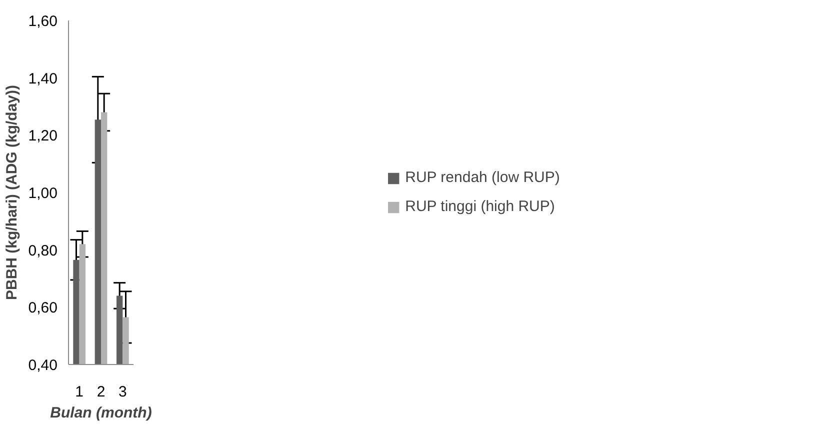 The image size is (813, 424). What do you see at coordinates (43, 21) in the screenshot?
I see `y-tick-label: 1,60` at bounding box center [43, 21].